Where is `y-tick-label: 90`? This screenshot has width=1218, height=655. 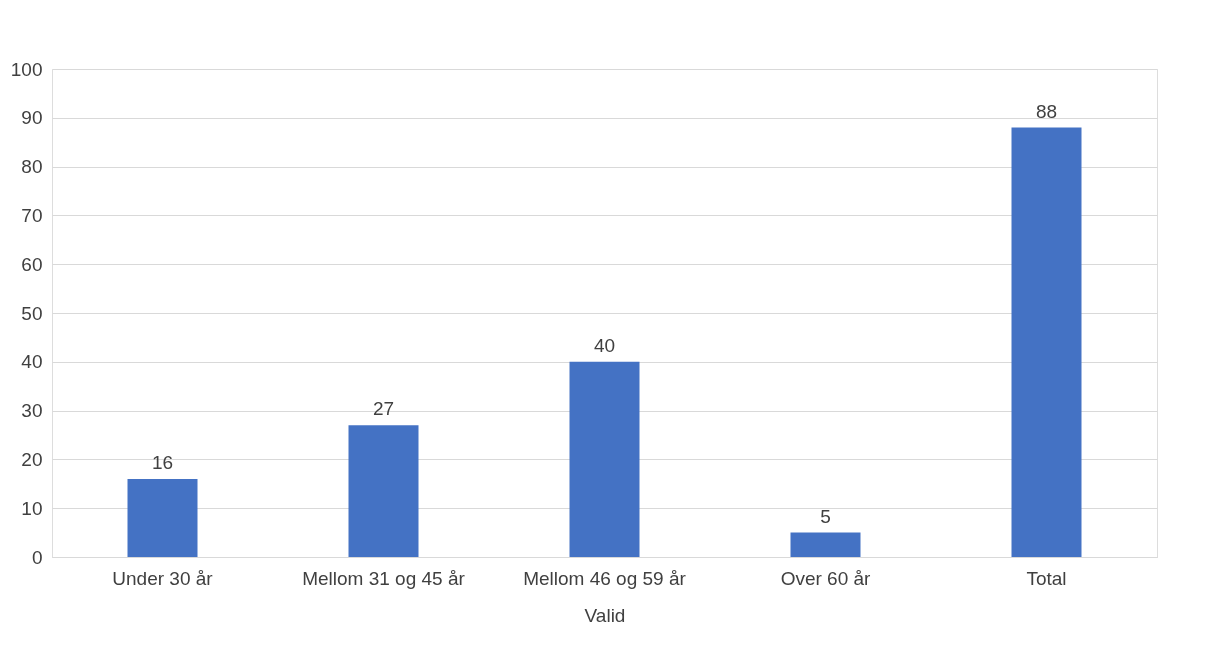 y-tick-label: 90 is located at coordinates (32, 118).